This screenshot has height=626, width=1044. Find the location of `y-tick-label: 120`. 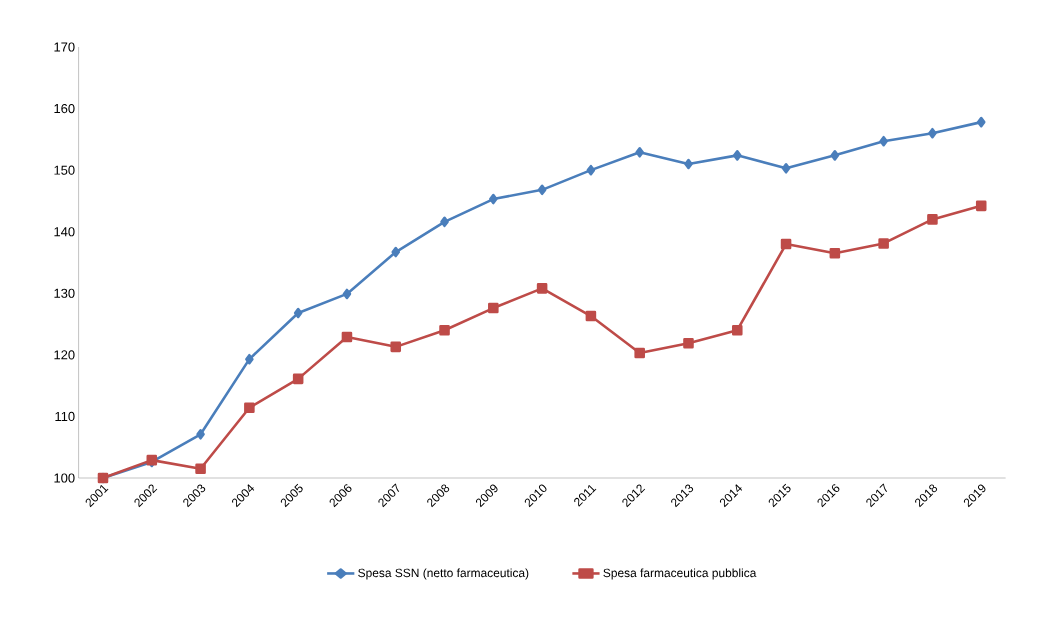

y-tick-label: 120 is located at coordinates (64, 355).